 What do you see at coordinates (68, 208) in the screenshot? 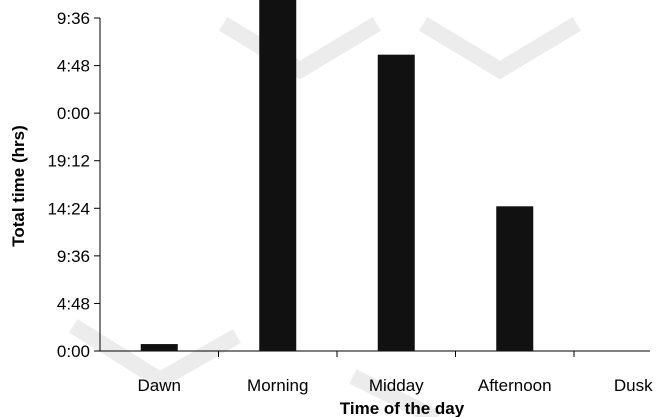
I see `y-tick-label: 14:24` at bounding box center [68, 208].